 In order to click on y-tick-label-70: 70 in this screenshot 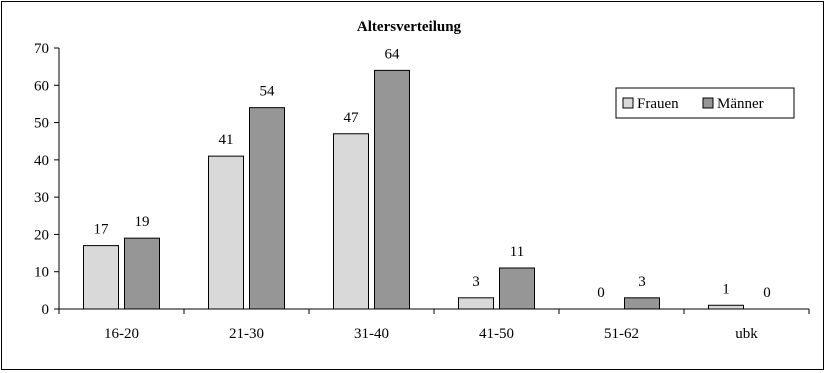, I will do `click(41, 49)`.